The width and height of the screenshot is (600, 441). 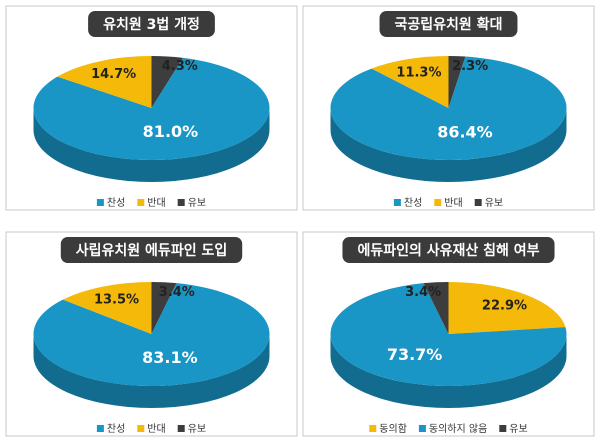 I want to click on chart-title: 유치원 3법 개정, so click(x=151, y=24).